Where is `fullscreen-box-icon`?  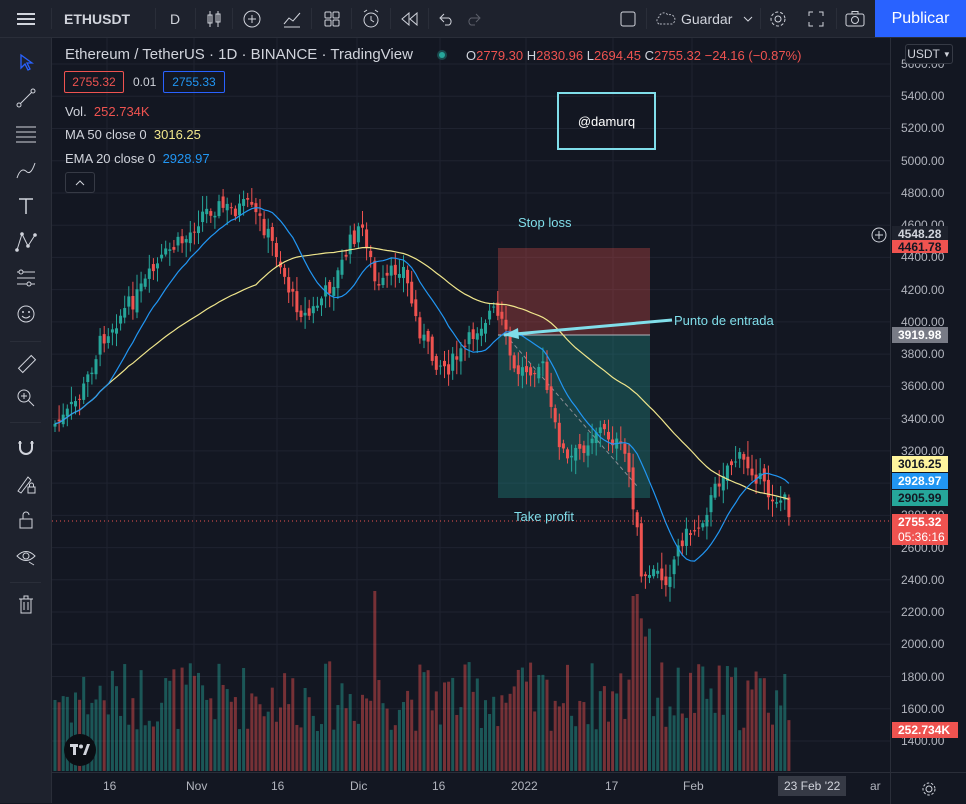 fullscreen-box-icon is located at coordinates (628, 18).